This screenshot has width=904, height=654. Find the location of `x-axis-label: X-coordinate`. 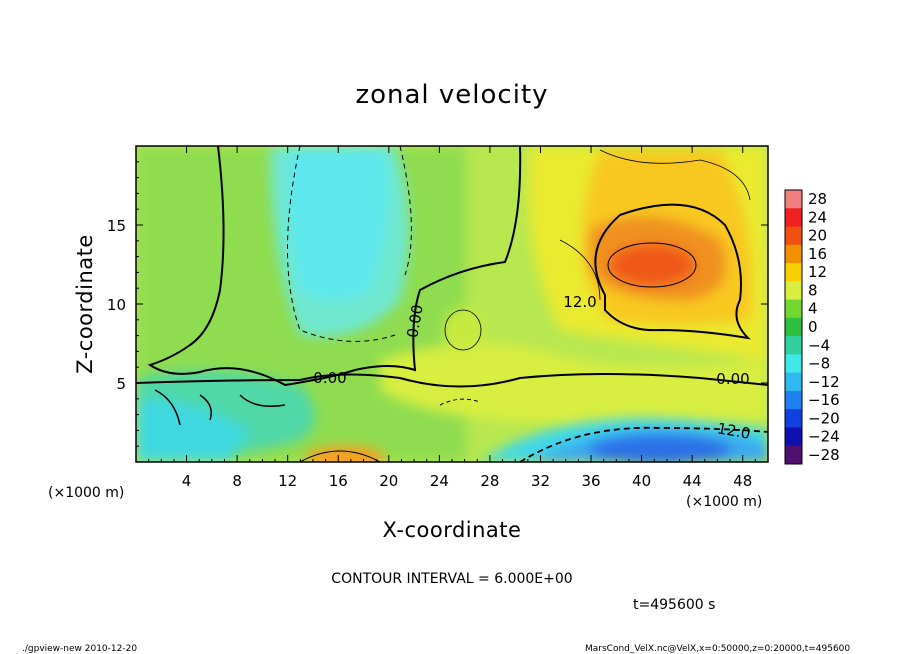

x-axis-label: X-coordinate is located at coordinates (452, 530).